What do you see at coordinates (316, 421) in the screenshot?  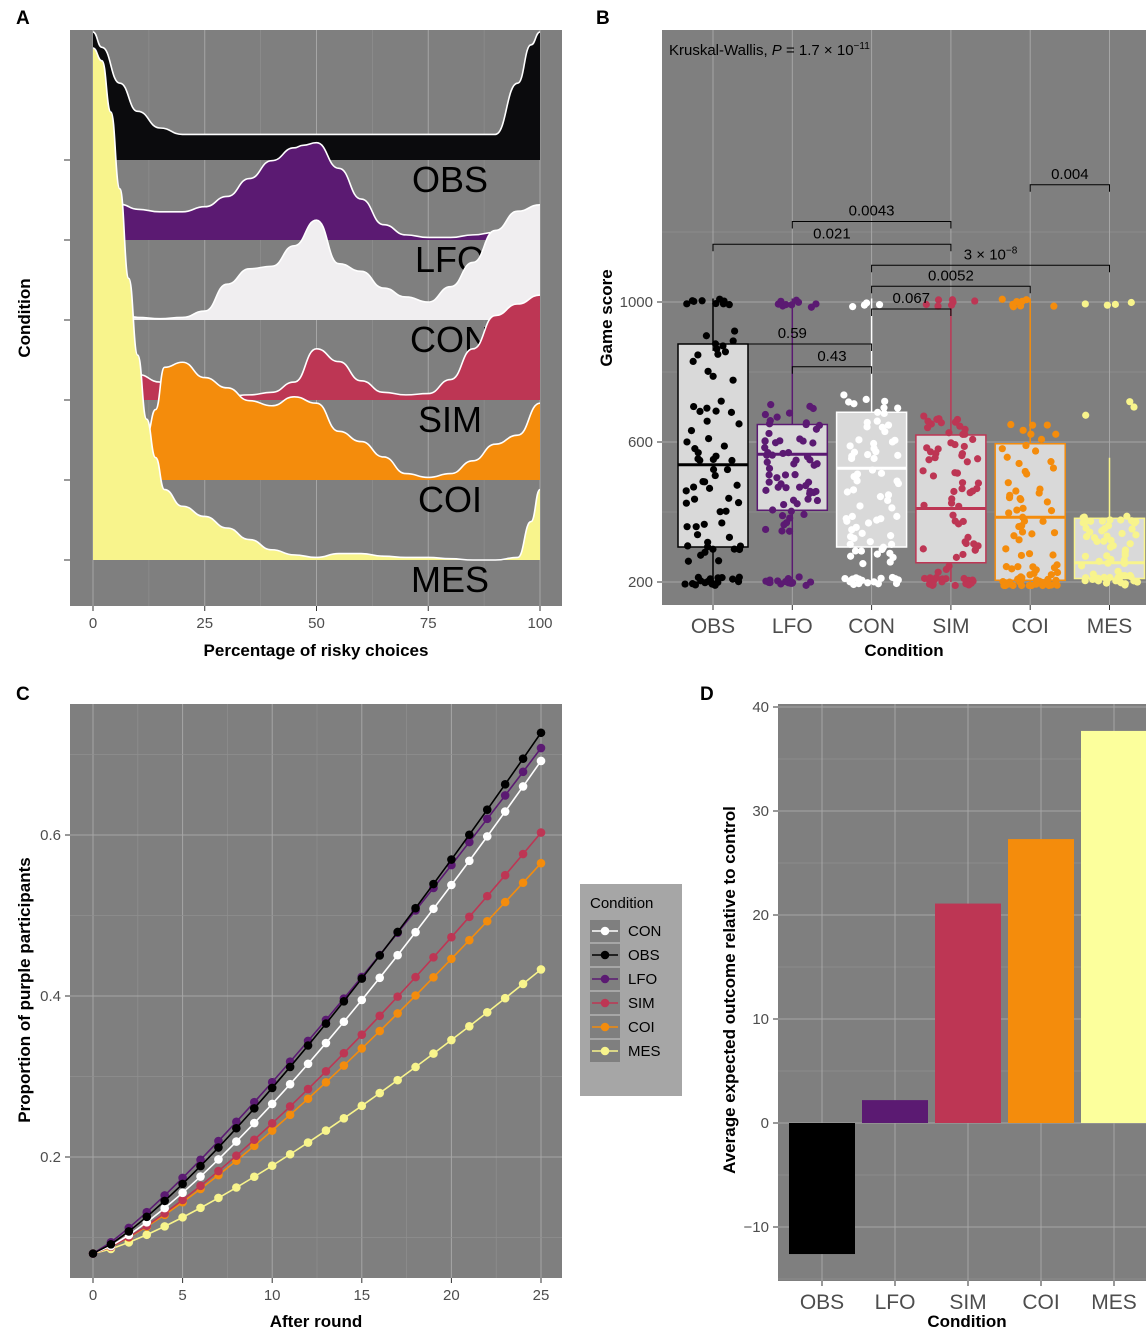 I see `ridge-coi` at bounding box center [316, 421].